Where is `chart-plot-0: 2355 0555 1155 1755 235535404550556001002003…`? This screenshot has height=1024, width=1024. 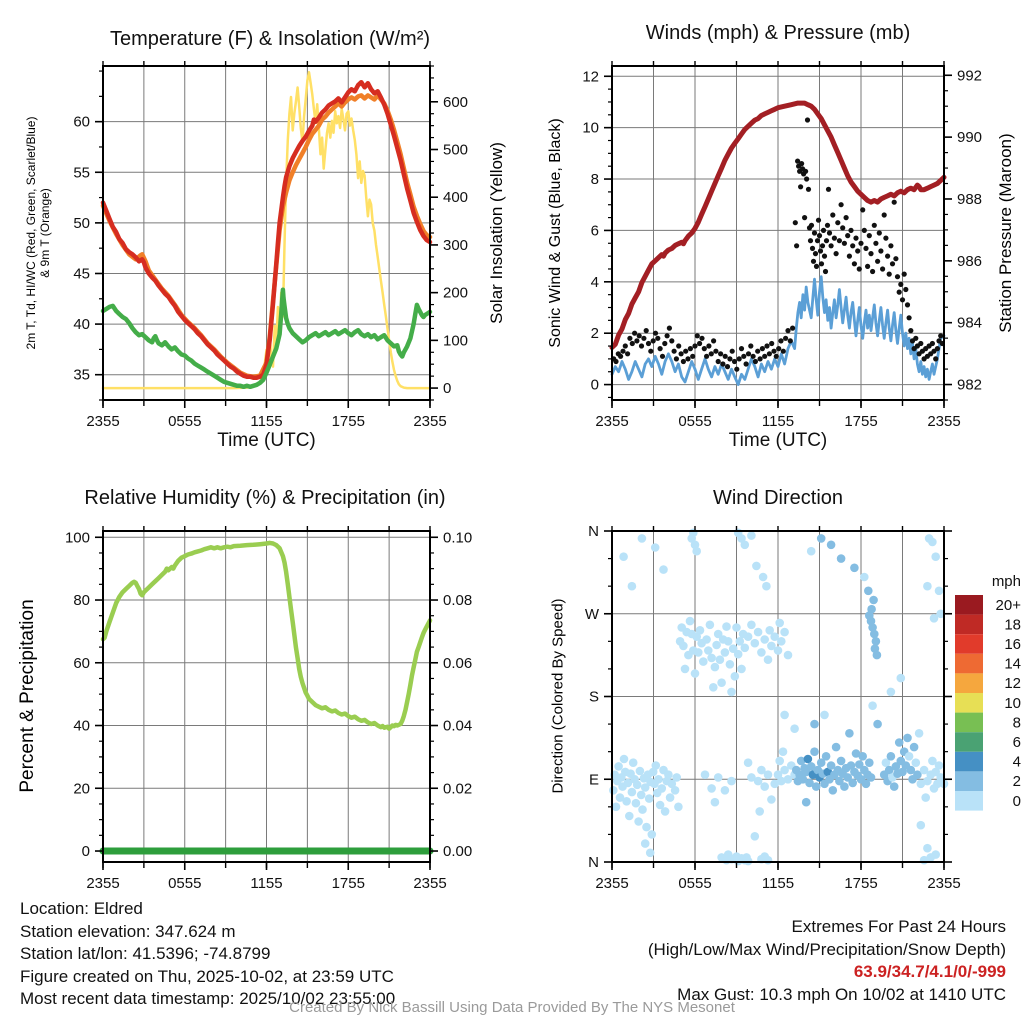
chart-plot-0: 2355 0555 1155 1755 235535404550556001002003… is located at coordinates (270, 245).